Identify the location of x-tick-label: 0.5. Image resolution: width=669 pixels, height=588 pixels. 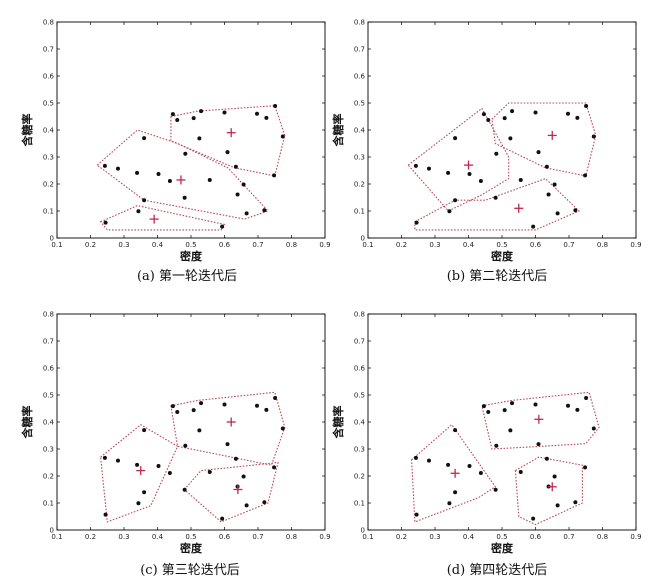
(190, 537).